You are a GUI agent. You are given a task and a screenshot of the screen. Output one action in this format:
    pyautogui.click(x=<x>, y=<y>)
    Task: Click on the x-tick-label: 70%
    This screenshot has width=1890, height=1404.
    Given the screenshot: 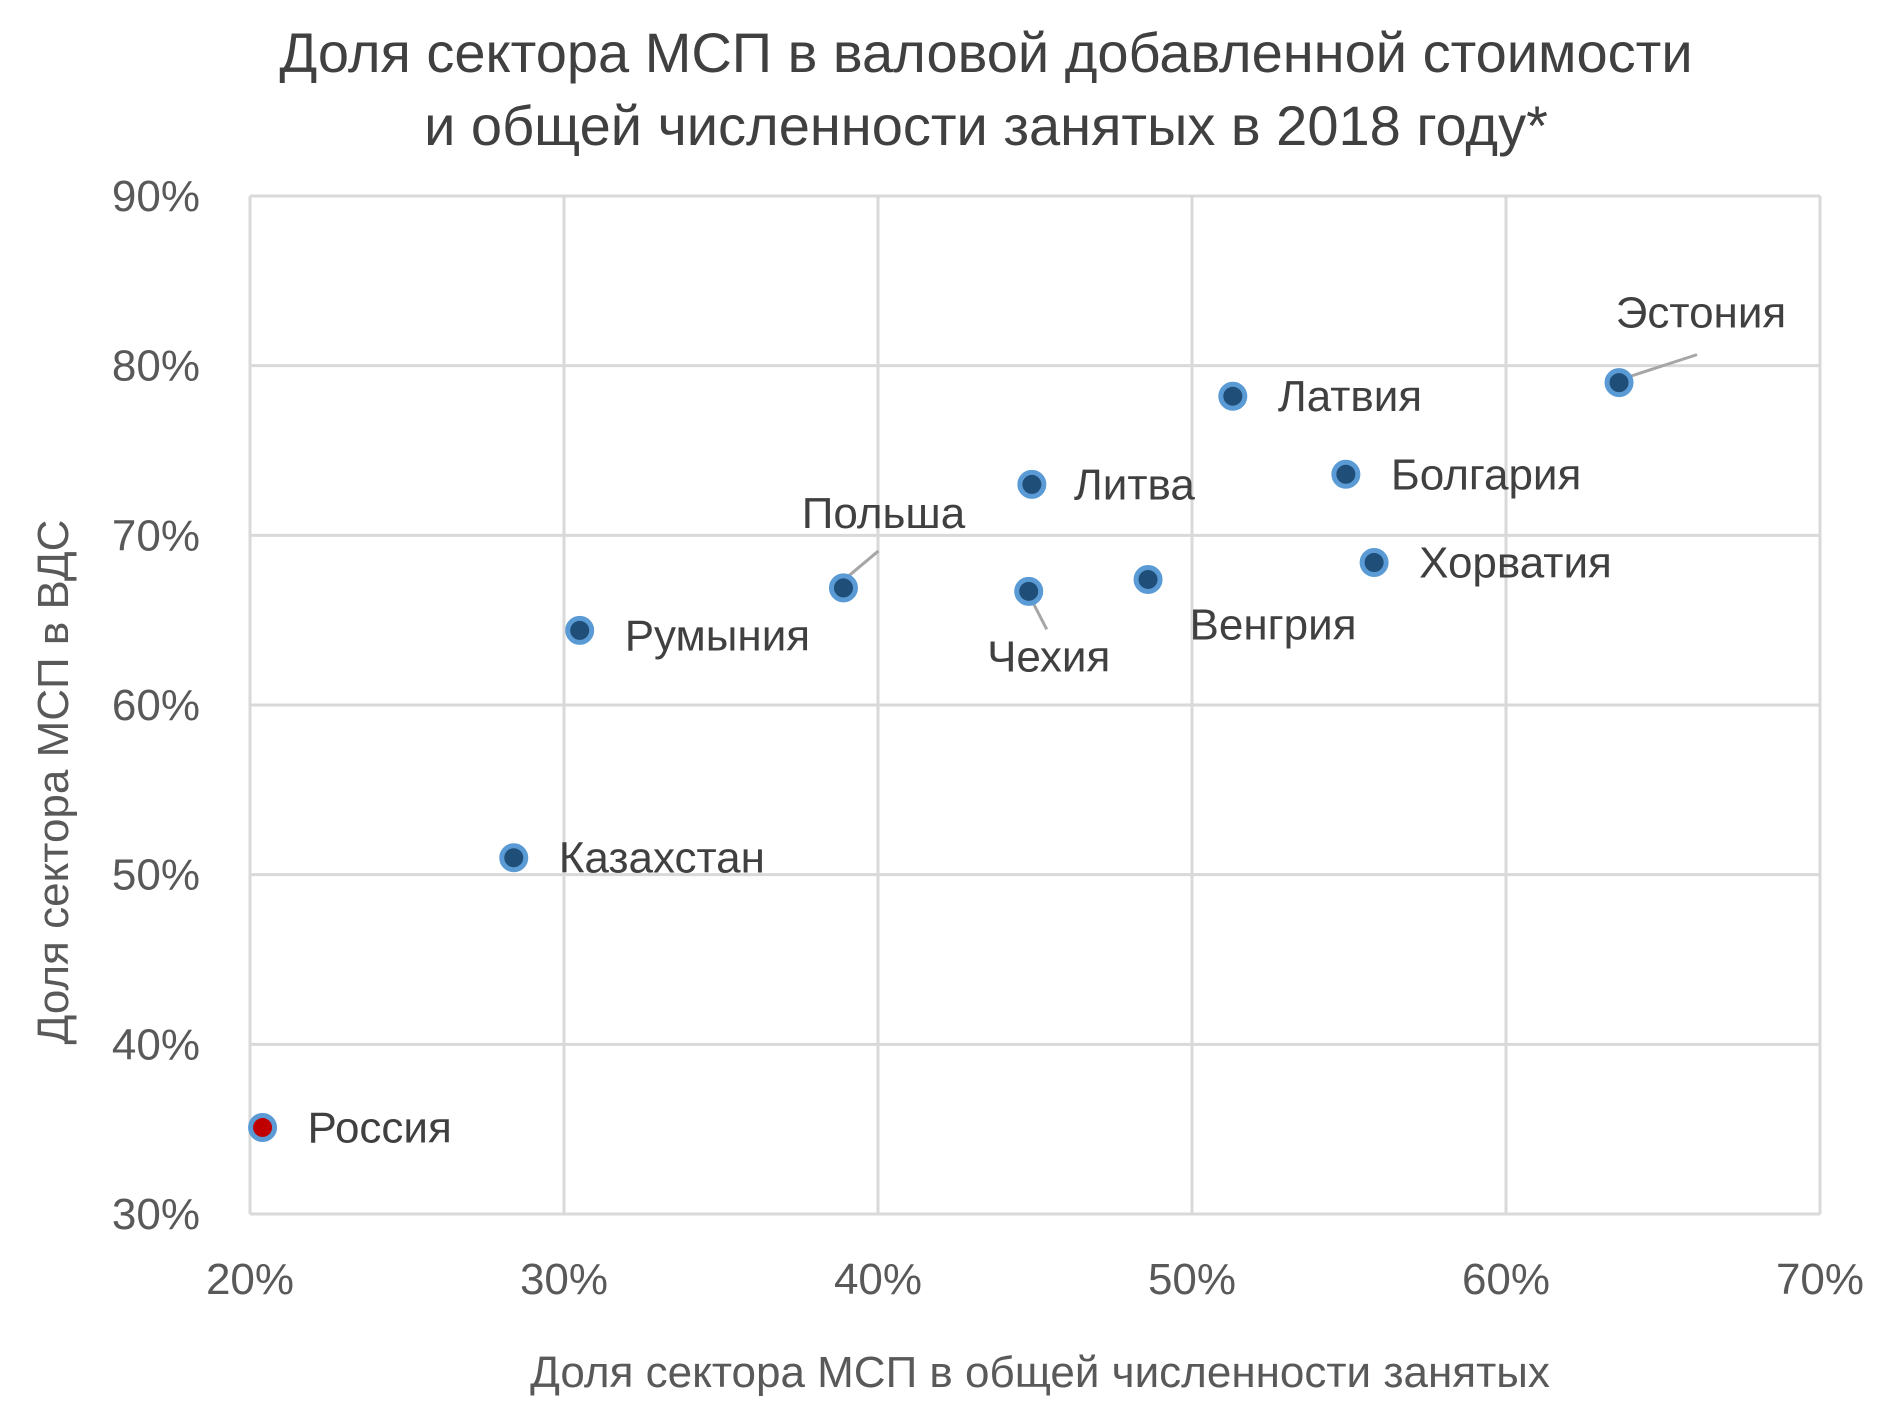 What is the action you would take?
    pyautogui.click(x=1820, y=1279)
    